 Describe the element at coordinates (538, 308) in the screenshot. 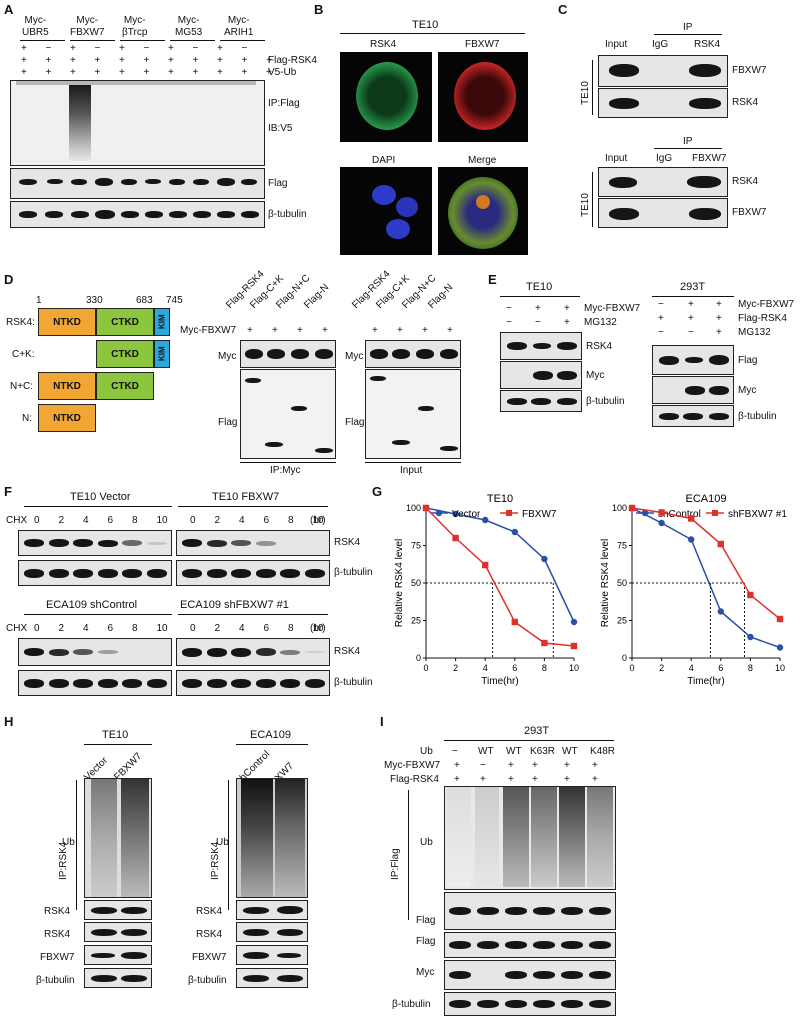

I see `e-l-r1-1: +` at that location.